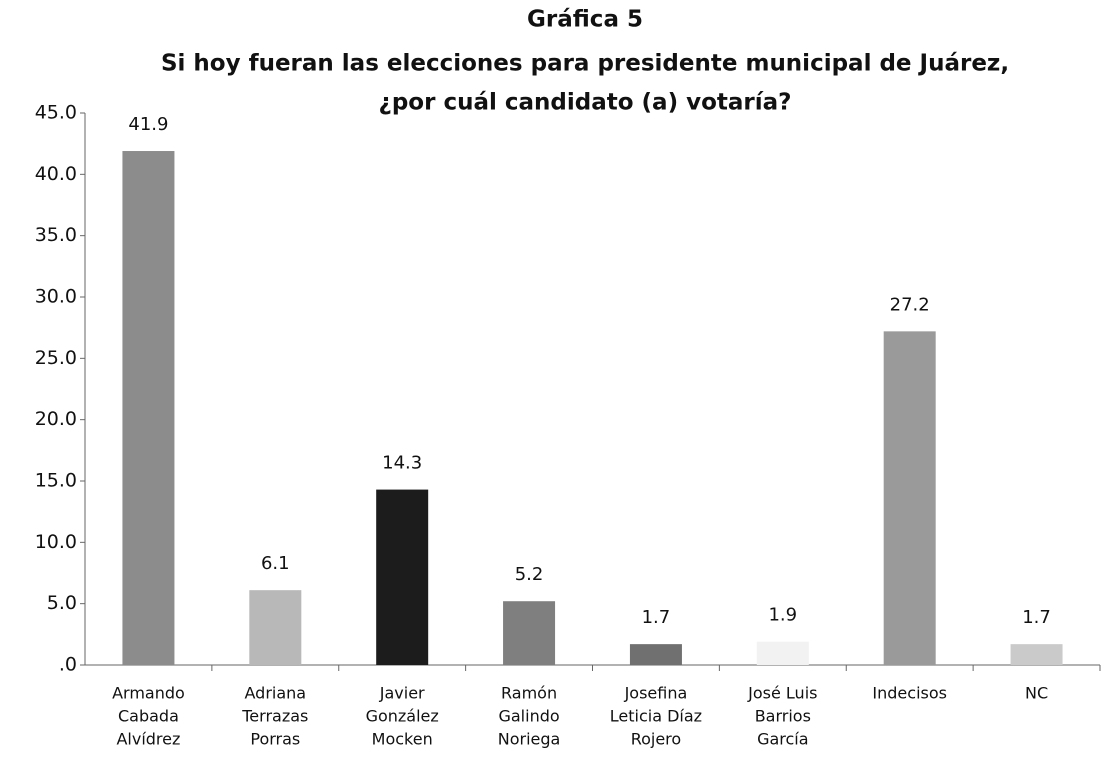  Describe the element at coordinates (56, 235) in the screenshot. I see `y-tick-label: 35.0` at that location.